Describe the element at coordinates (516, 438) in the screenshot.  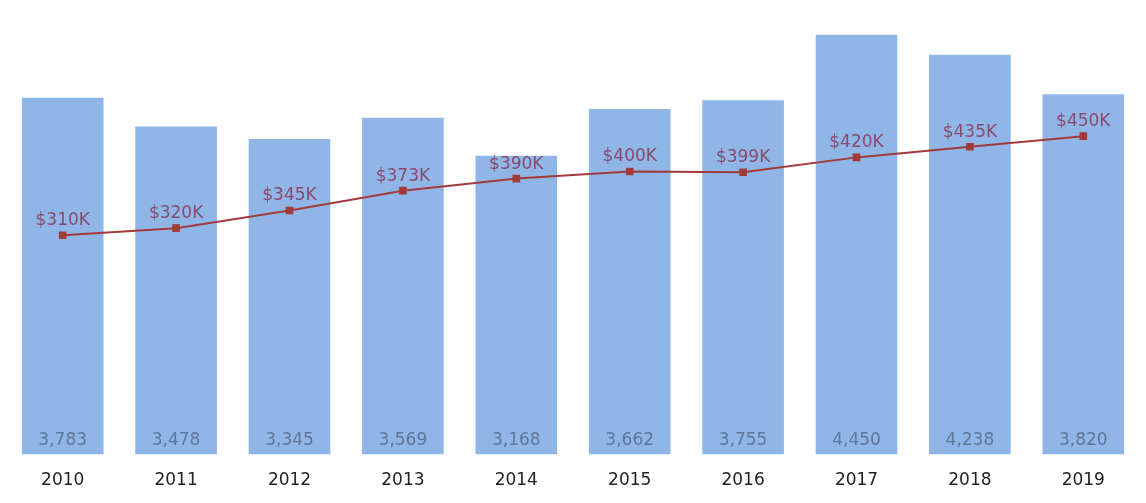
I see `data-label: 3,168` at that location.